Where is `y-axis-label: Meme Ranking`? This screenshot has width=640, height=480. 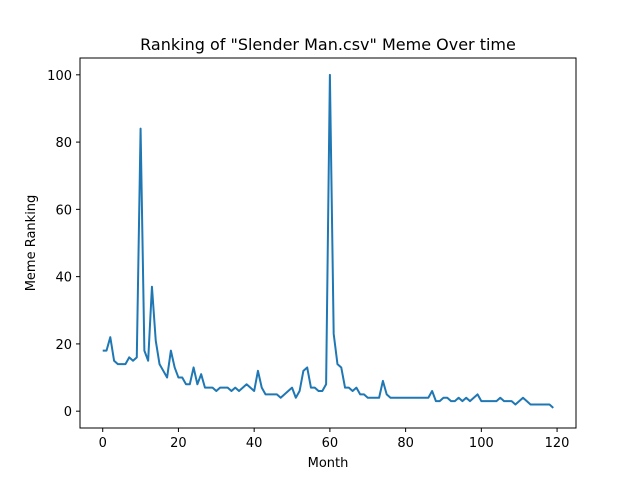 y-axis-label: Meme Ranking is located at coordinates (31, 243).